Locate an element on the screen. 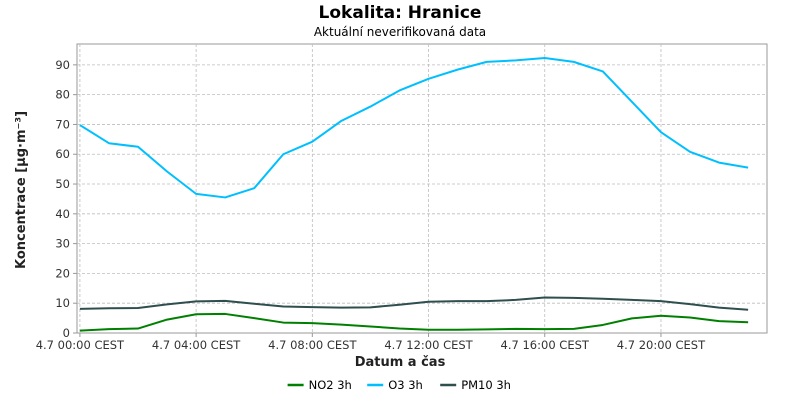 This screenshot has width=800, height=400. y-tick-label: 10 is located at coordinates (62, 303).